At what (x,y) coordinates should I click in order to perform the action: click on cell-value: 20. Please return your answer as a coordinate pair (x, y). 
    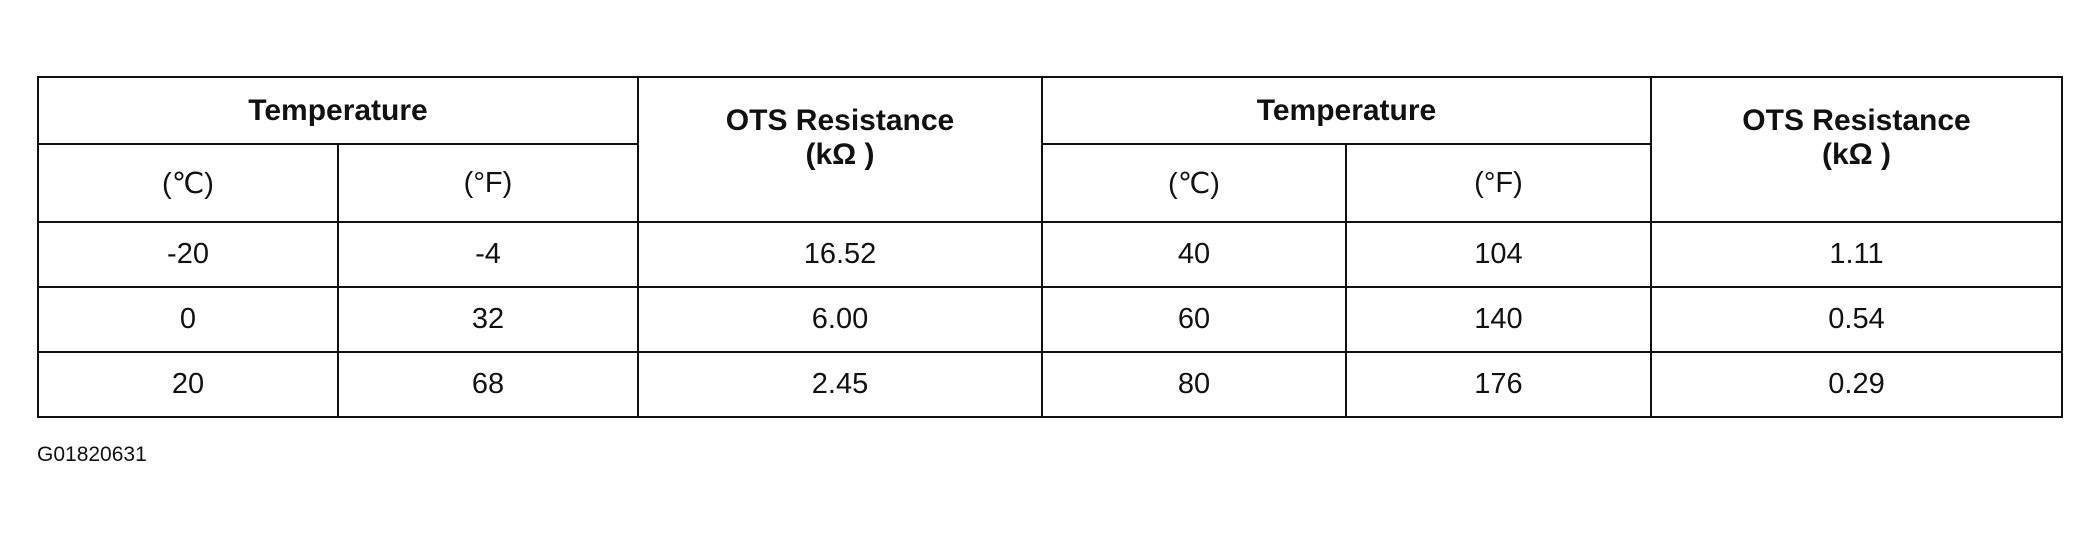
    Looking at the image, I should click on (188, 384).